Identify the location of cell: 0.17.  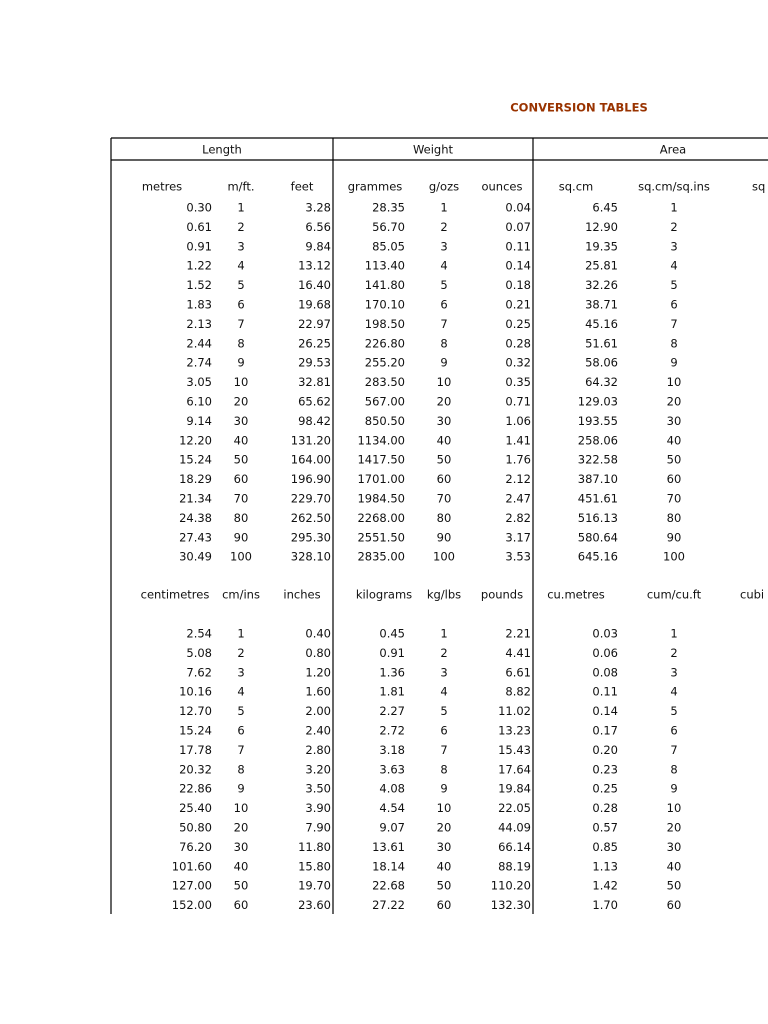
(605, 731).